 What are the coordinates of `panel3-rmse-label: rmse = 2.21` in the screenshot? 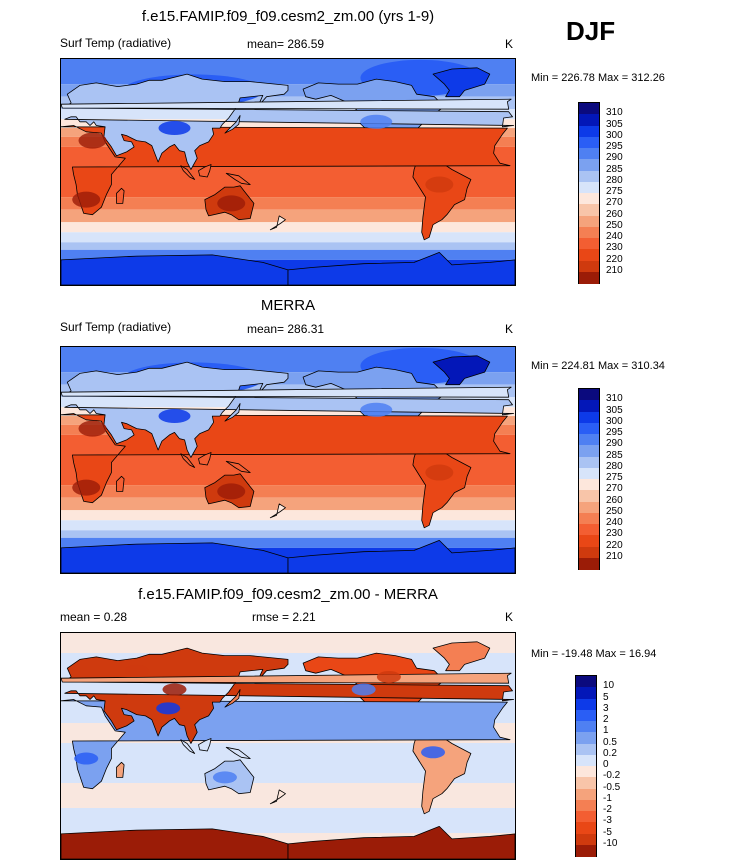 It's located at (284, 617).